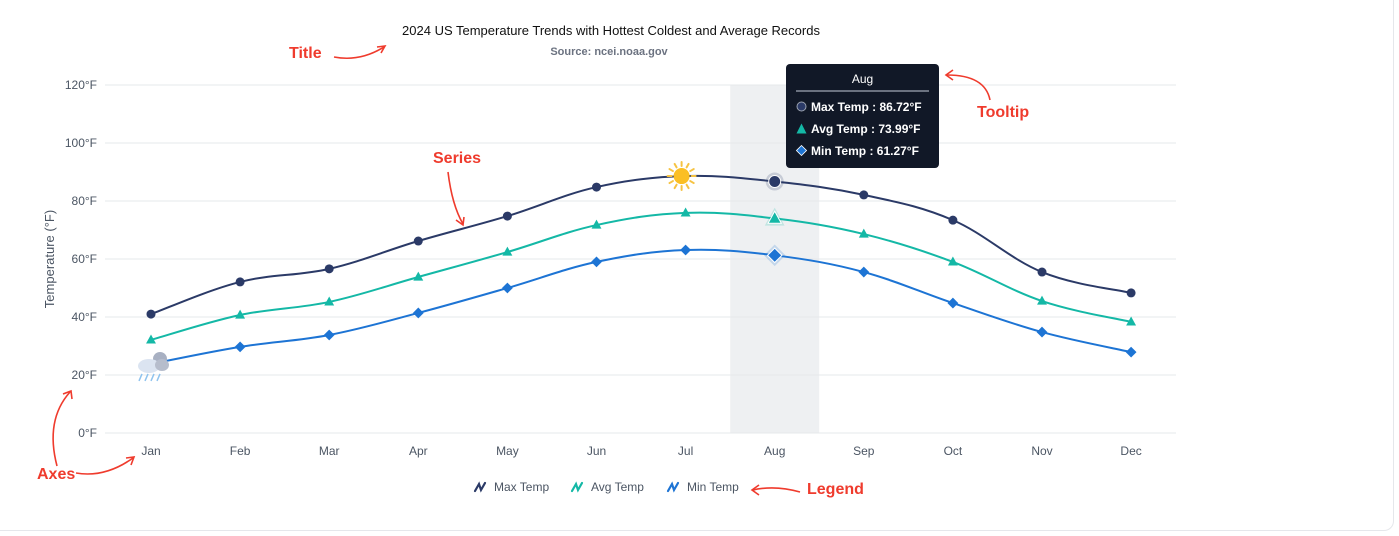 The height and width of the screenshot is (536, 1399). Describe the element at coordinates (81, 143) in the screenshot. I see `y-tick-label: 100°F` at that location.